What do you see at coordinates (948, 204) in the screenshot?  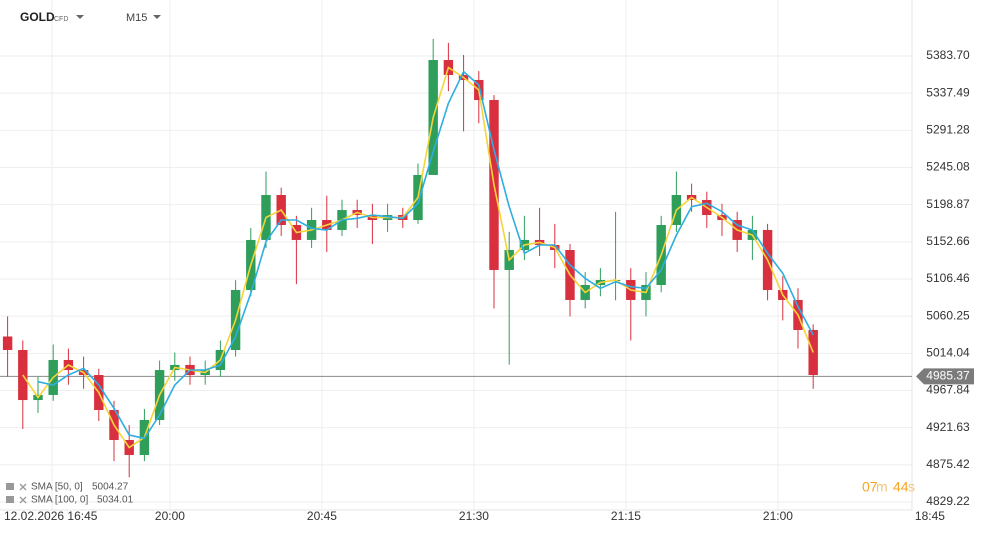 I see `y-tick-label: 5198.87` at bounding box center [948, 204].